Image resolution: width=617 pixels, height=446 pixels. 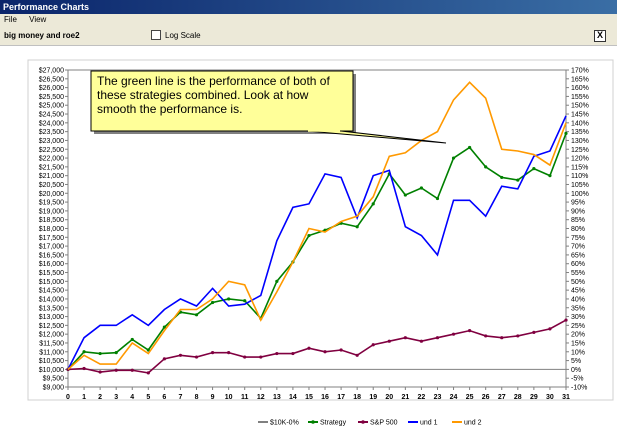 What do you see at coordinates (51, 335) in the screenshot?
I see `y-tick-label: $12,000` at bounding box center [51, 335].